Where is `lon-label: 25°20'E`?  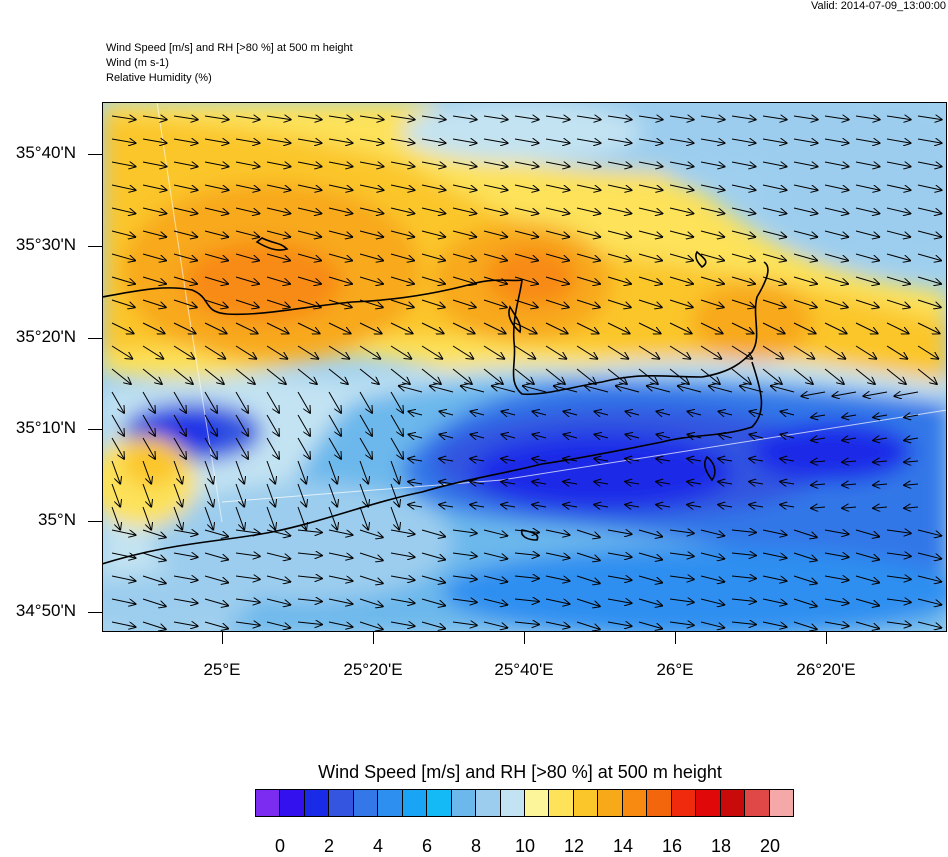
lon-label: 25°20'E is located at coordinates (373, 669).